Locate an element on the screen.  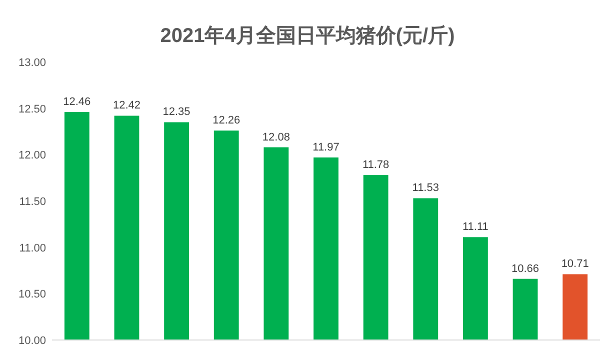
y-tick-label: 11.00 is located at coordinates (32, 248).